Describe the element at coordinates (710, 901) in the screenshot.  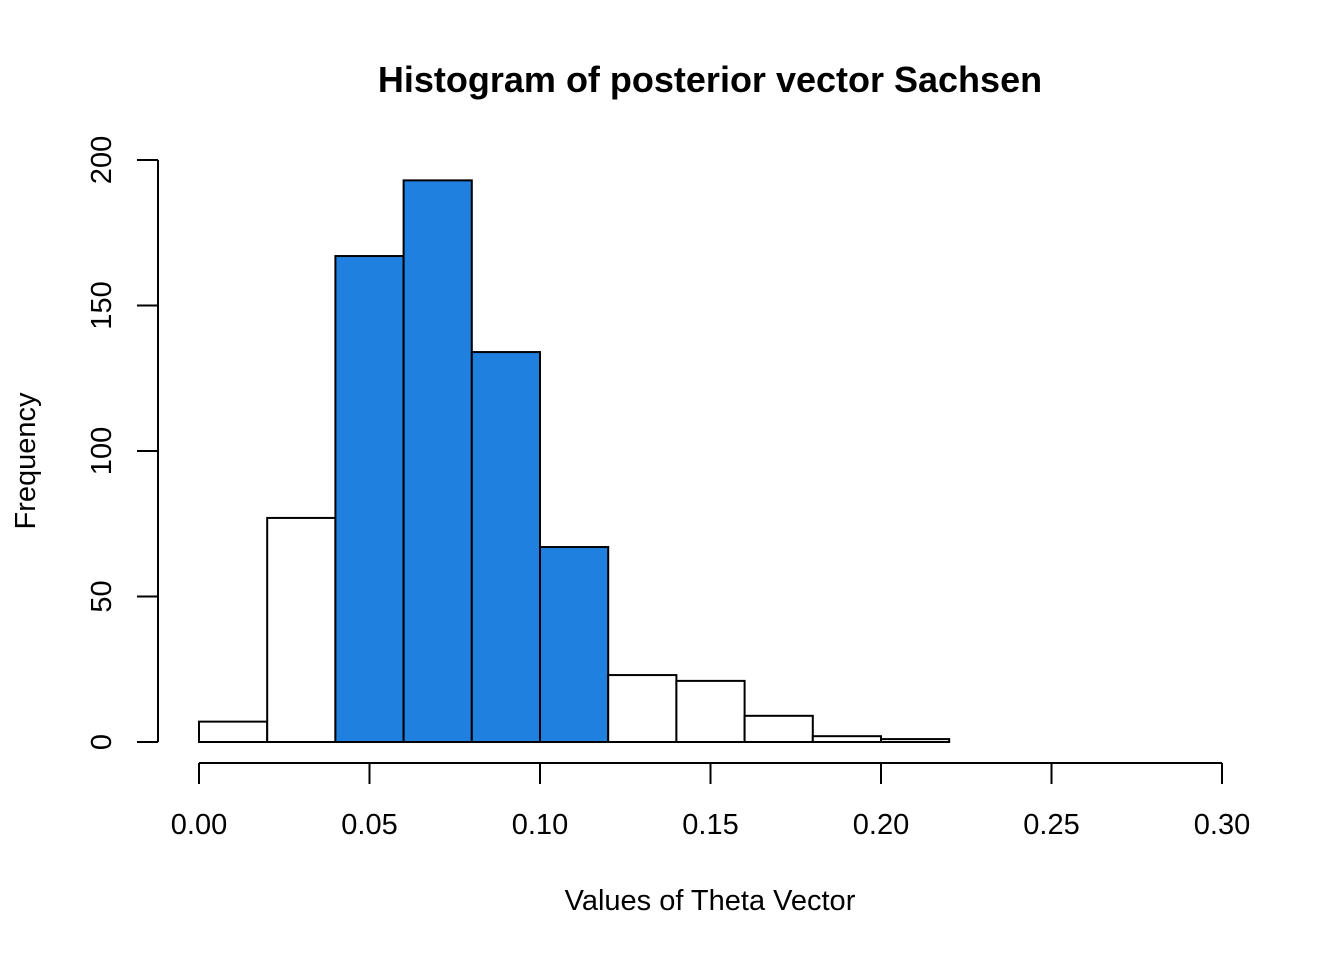
I see `x-axis-label: Values of Theta Vector` at that location.